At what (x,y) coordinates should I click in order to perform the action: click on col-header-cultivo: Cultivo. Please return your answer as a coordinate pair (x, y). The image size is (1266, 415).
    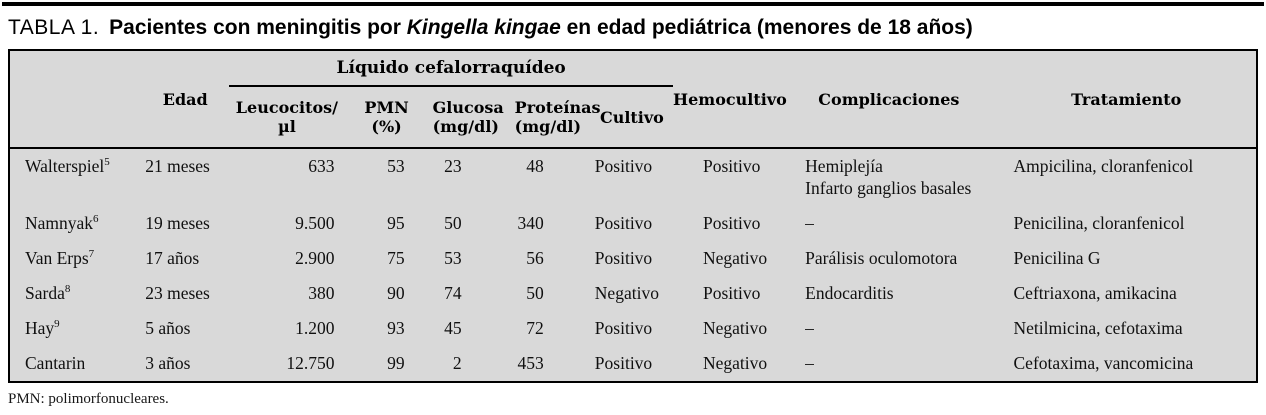
    Looking at the image, I should click on (631, 117).